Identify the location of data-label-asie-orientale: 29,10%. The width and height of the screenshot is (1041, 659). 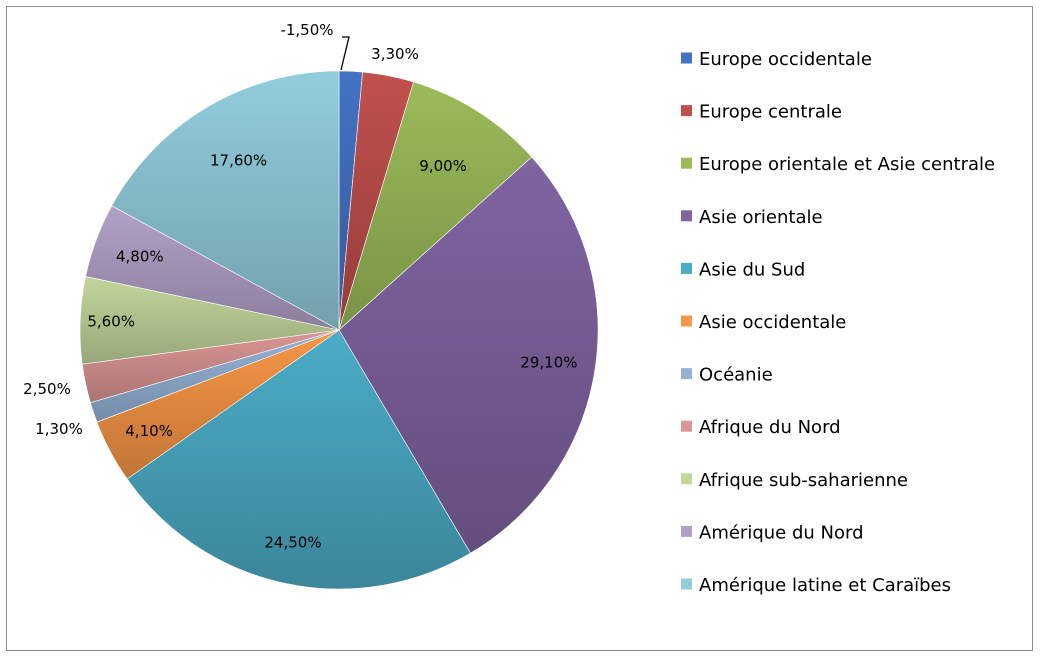
(548, 363).